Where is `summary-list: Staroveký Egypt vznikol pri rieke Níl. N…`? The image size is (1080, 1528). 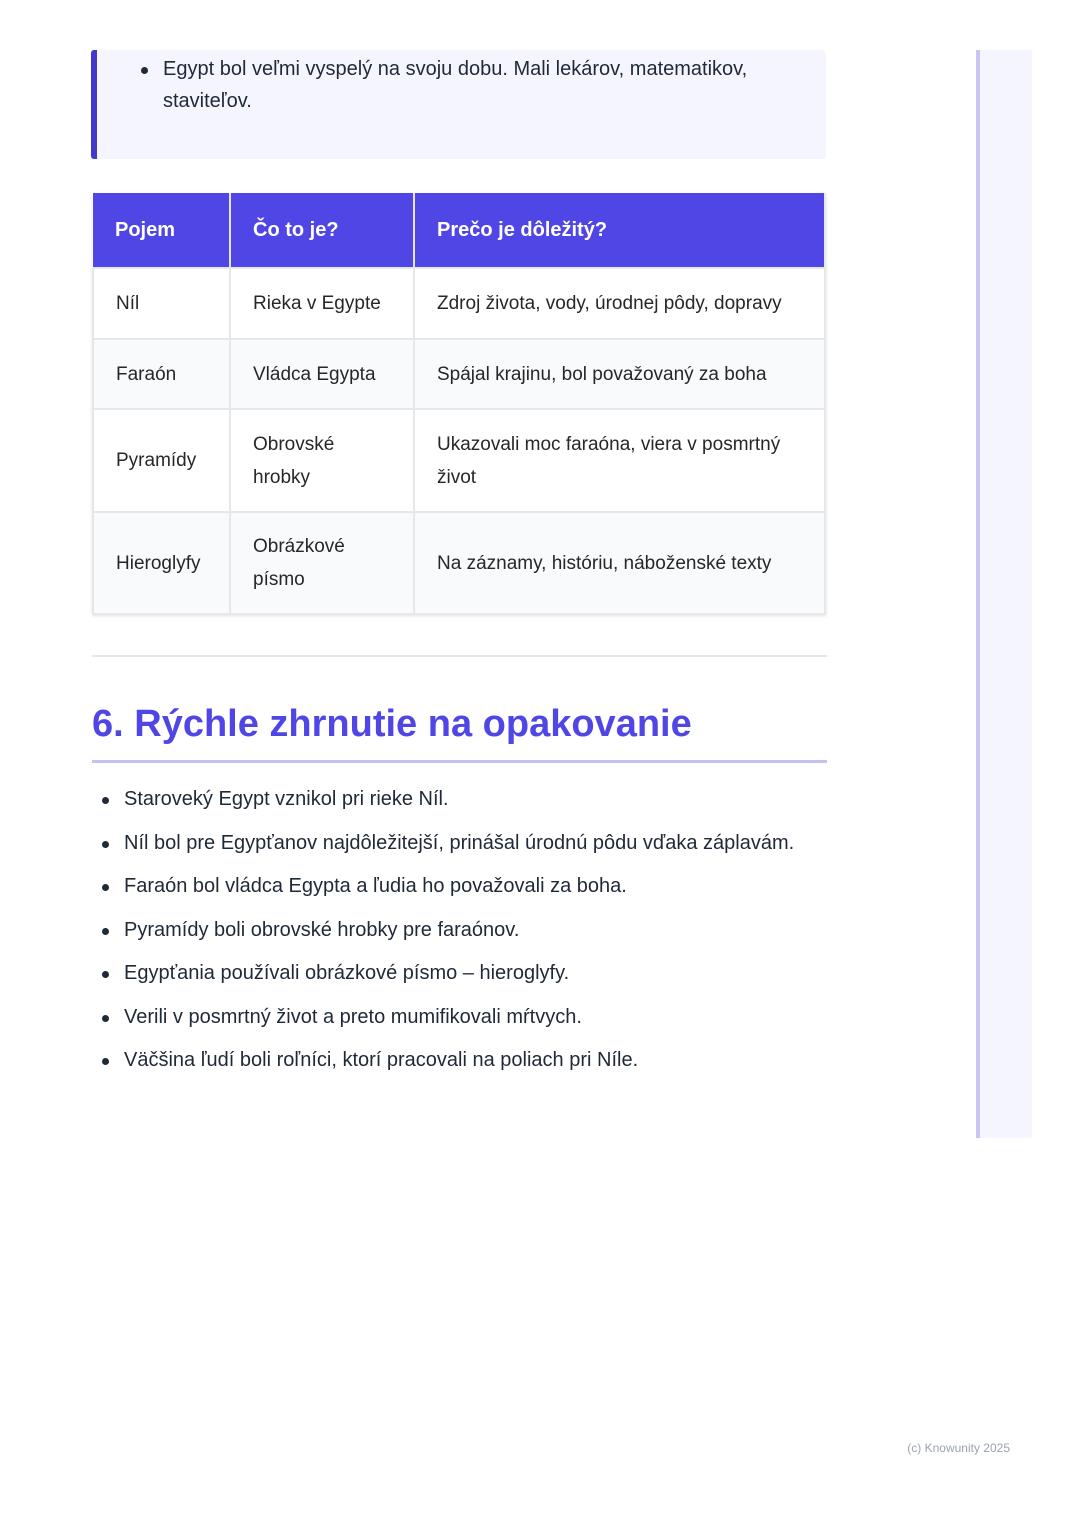
summary-list: Staroveký Egypt vznikol pri rieke Níl. N… is located at coordinates (447, 935).